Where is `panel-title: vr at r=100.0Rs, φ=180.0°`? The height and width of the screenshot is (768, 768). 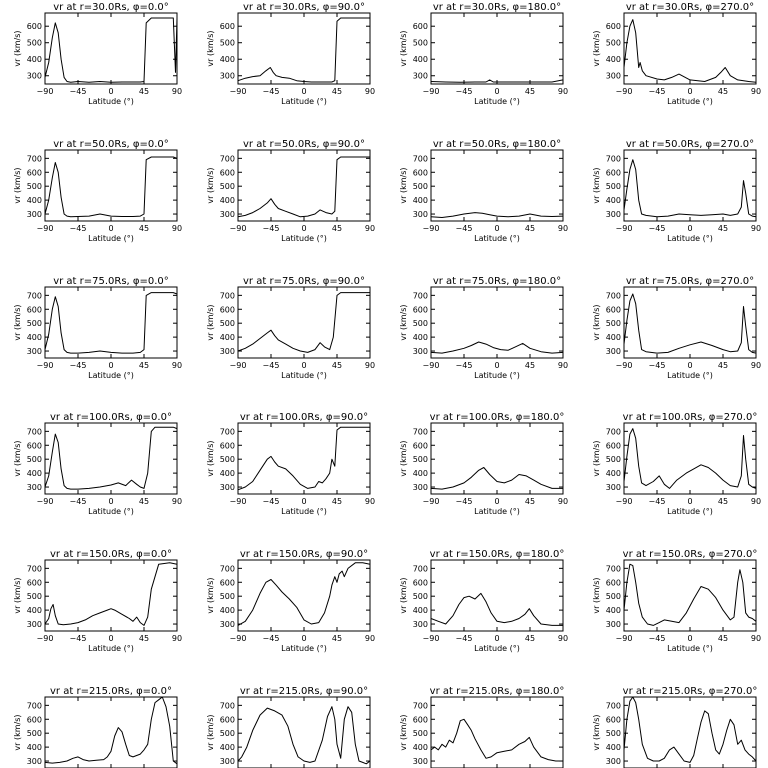 panel-title: vr at r=100.0Rs, φ=180.0° is located at coordinates (497, 417).